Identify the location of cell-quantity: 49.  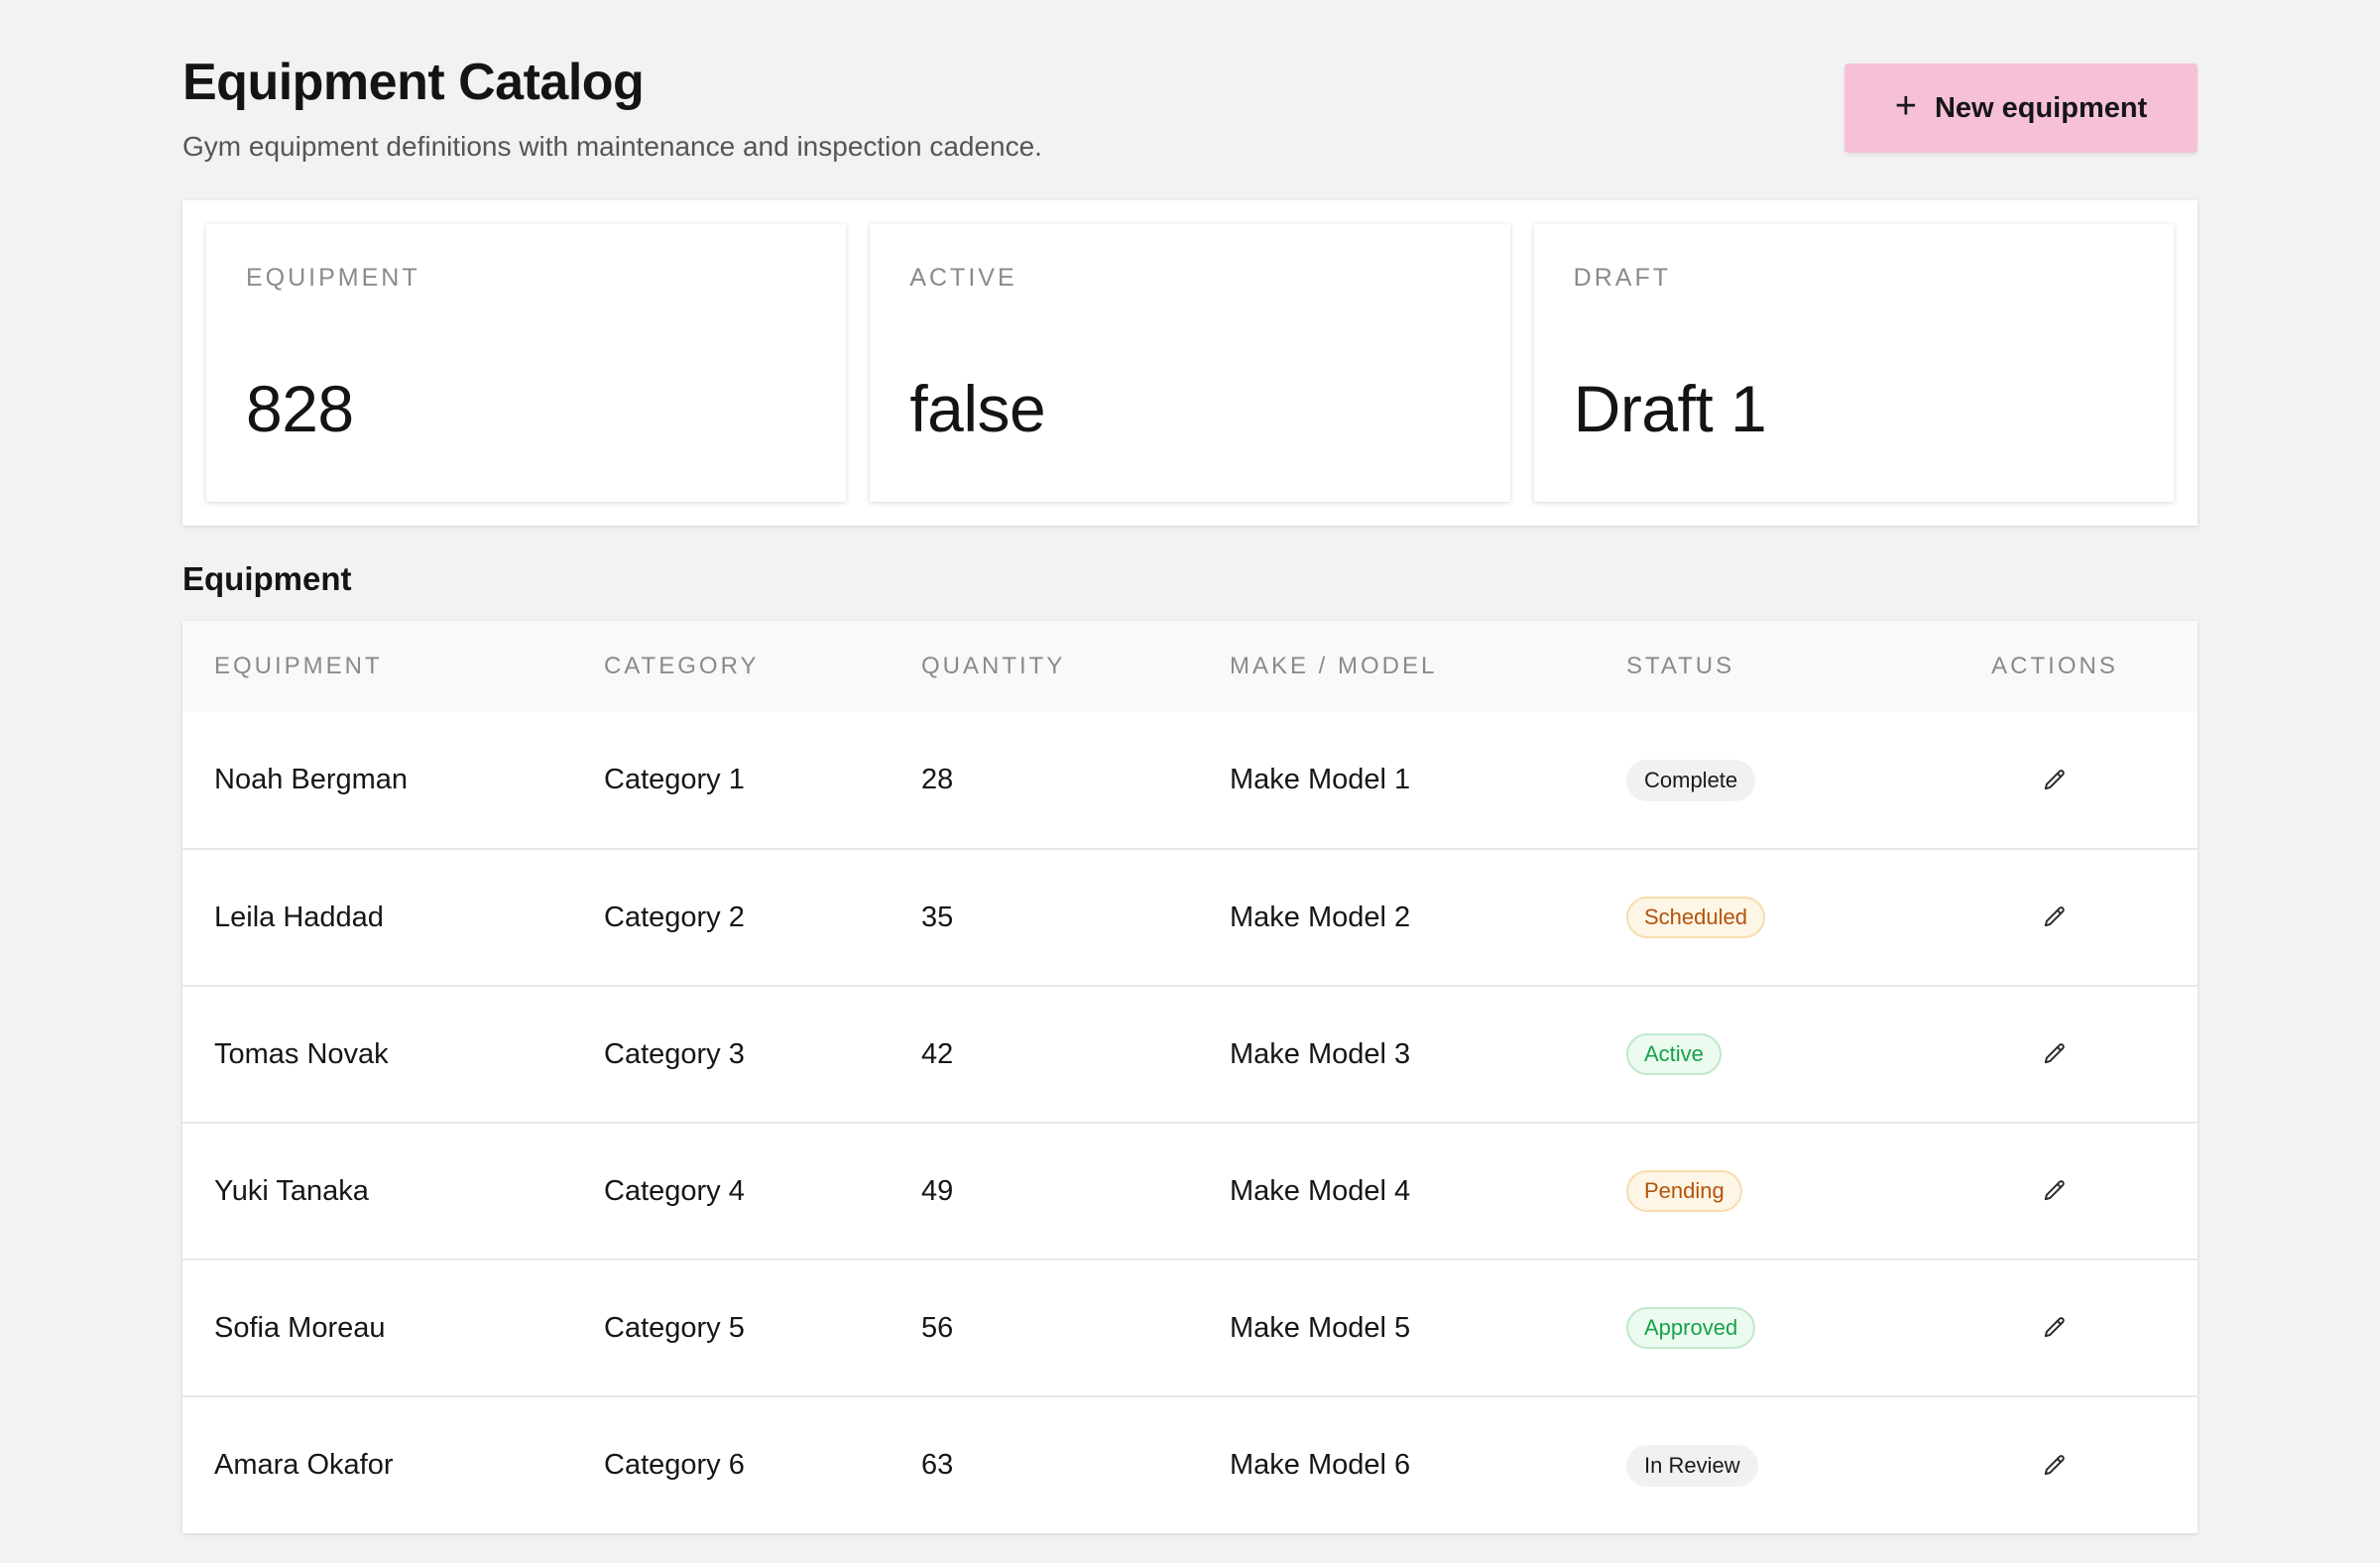
(937, 1191).